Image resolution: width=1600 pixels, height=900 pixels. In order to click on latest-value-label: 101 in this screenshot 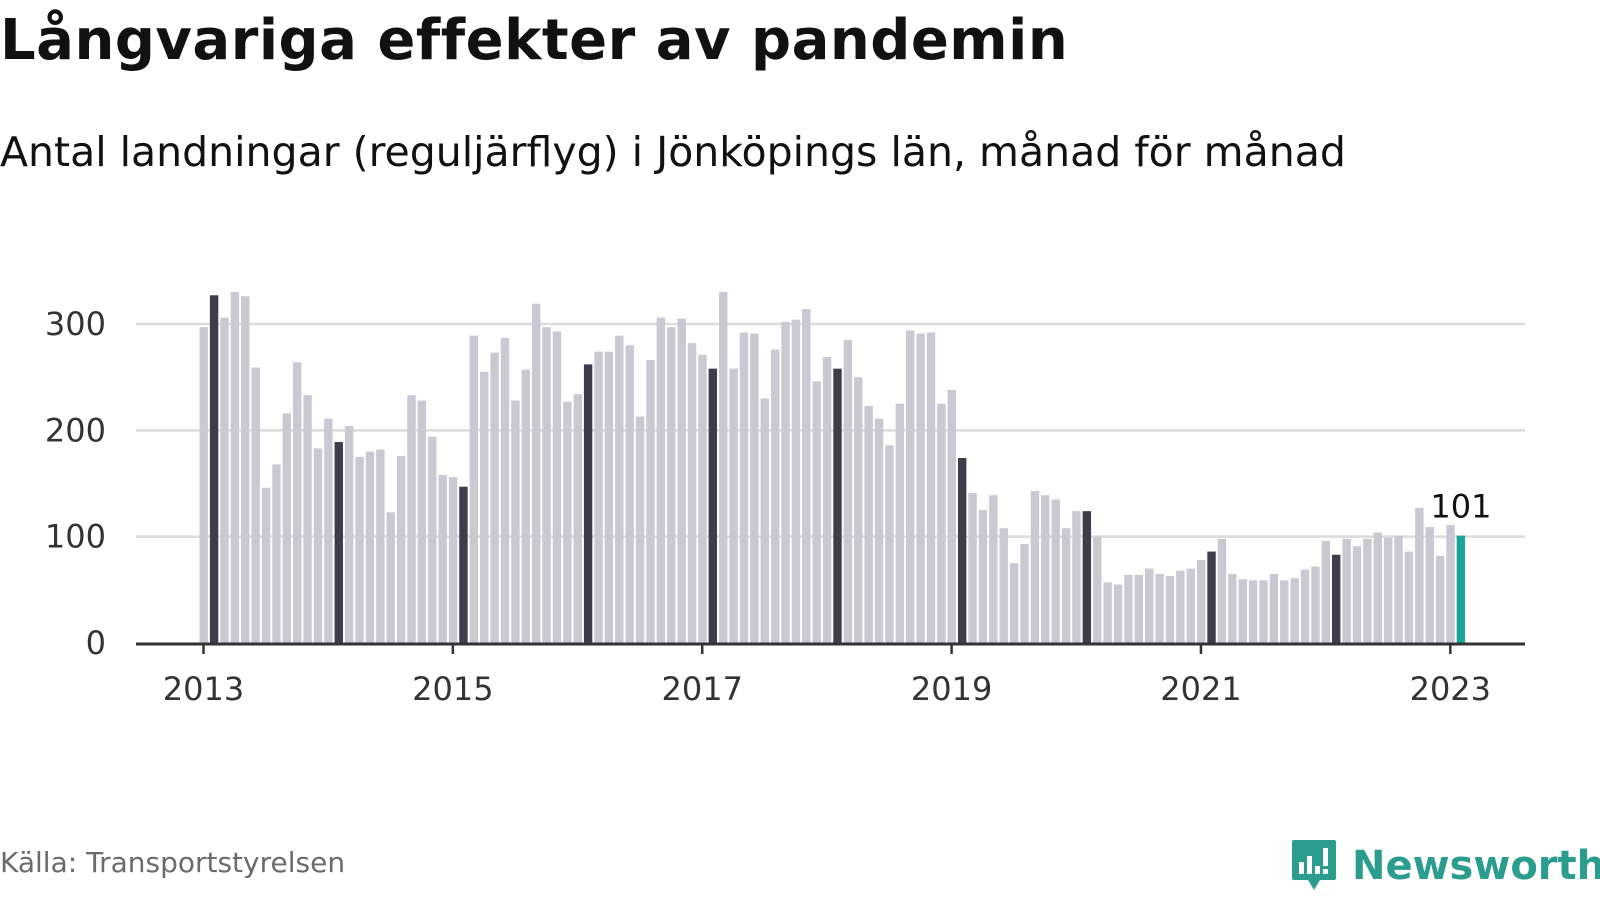, I will do `click(1460, 507)`.